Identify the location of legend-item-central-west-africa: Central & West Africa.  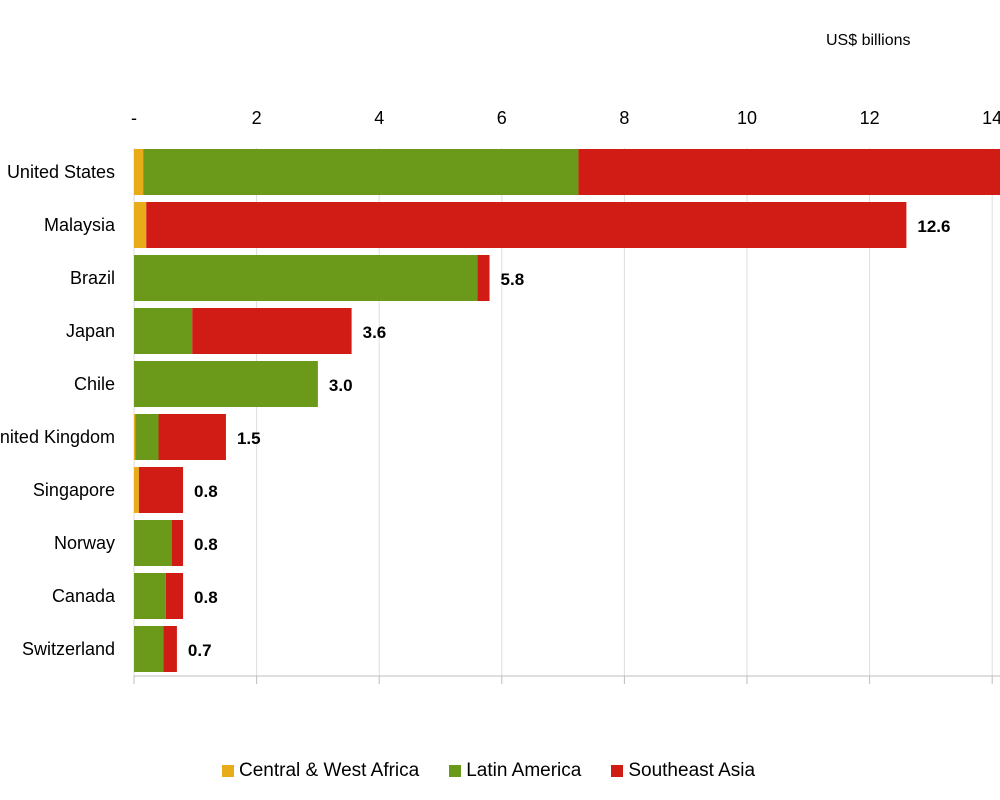
(320, 771).